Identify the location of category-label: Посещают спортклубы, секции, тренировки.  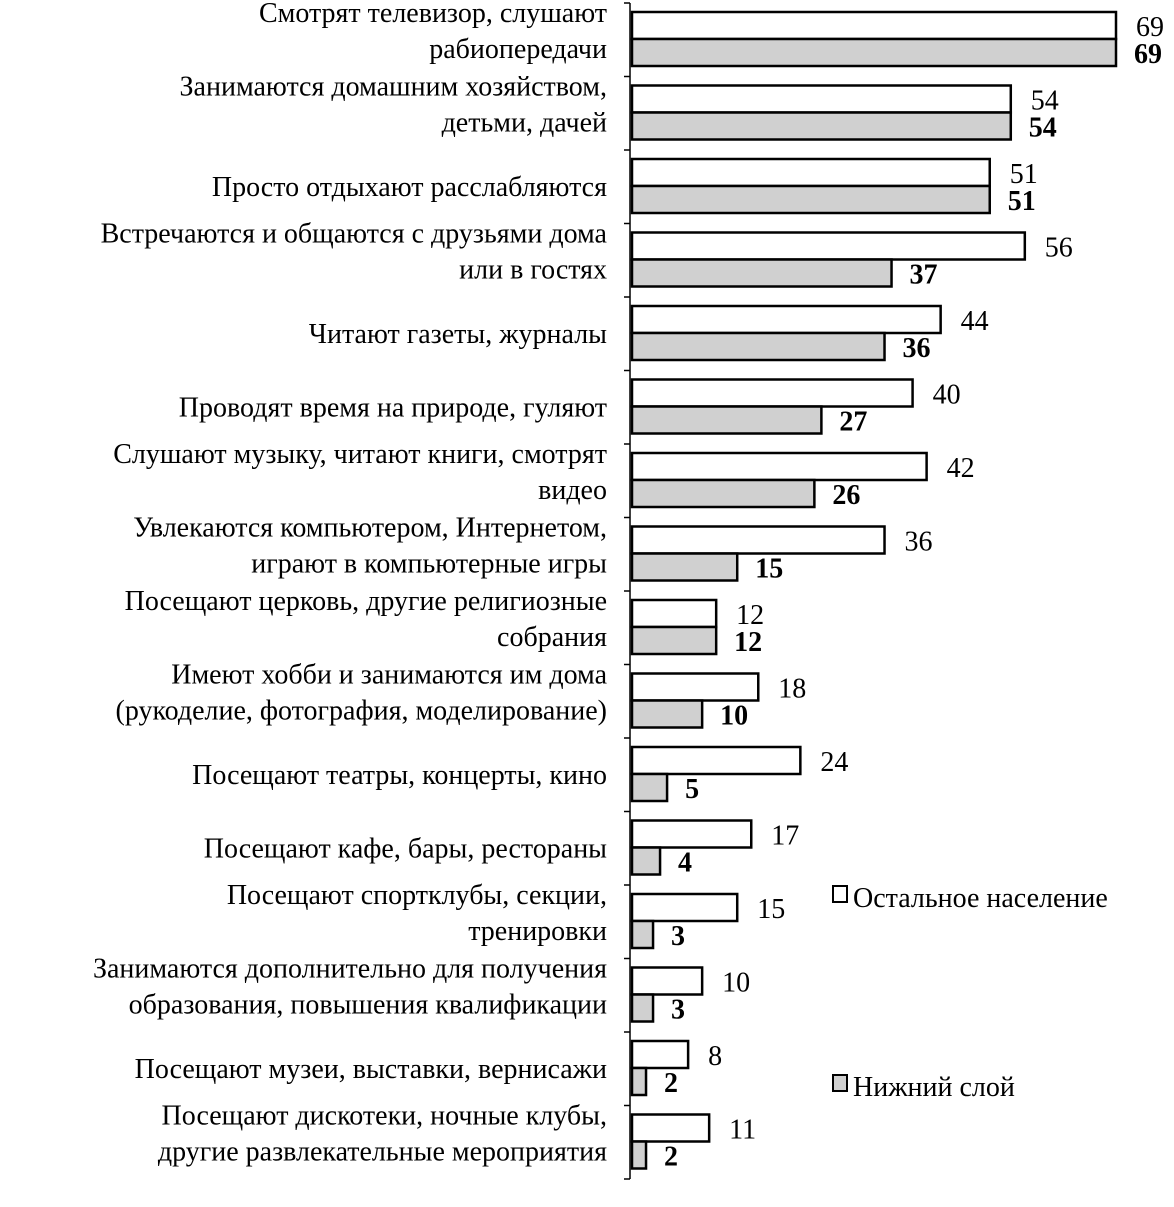
(417, 913).